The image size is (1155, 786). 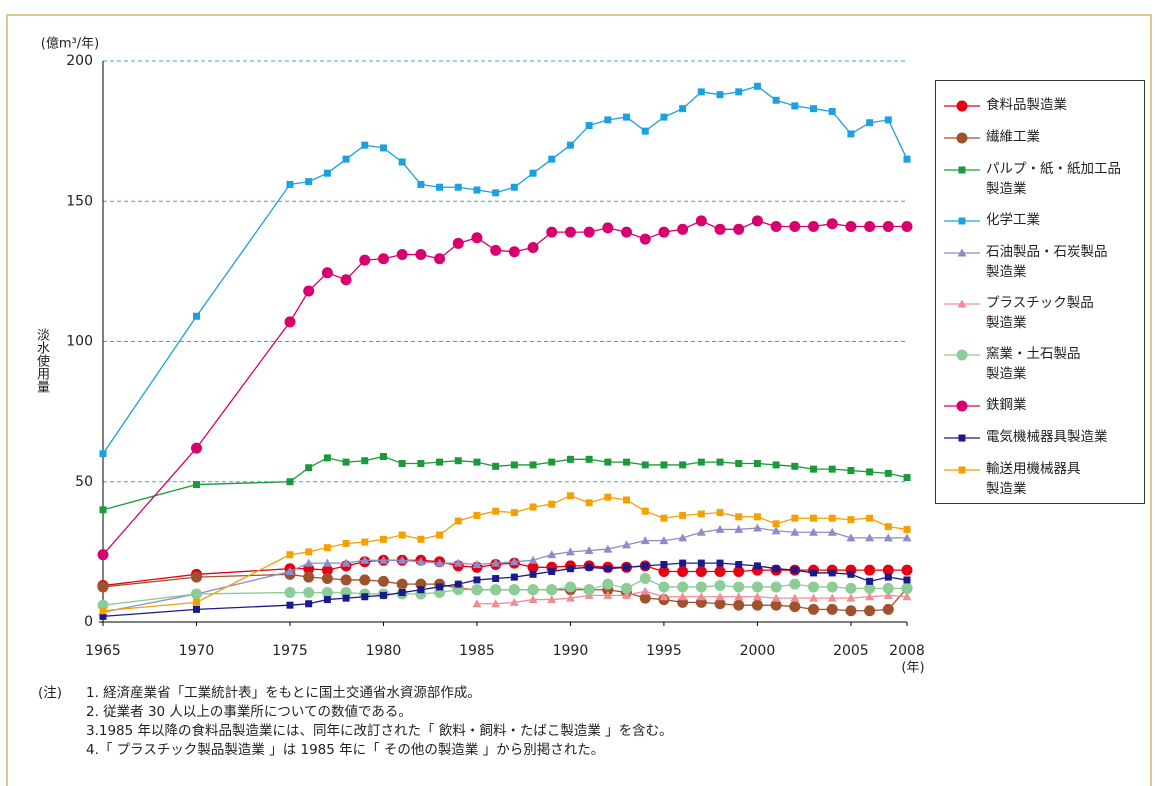 What do you see at coordinates (1033, 364) in the screenshot?
I see `legend-label: 窯業・土石製品 製造業` at bounding box center [1033, 364].